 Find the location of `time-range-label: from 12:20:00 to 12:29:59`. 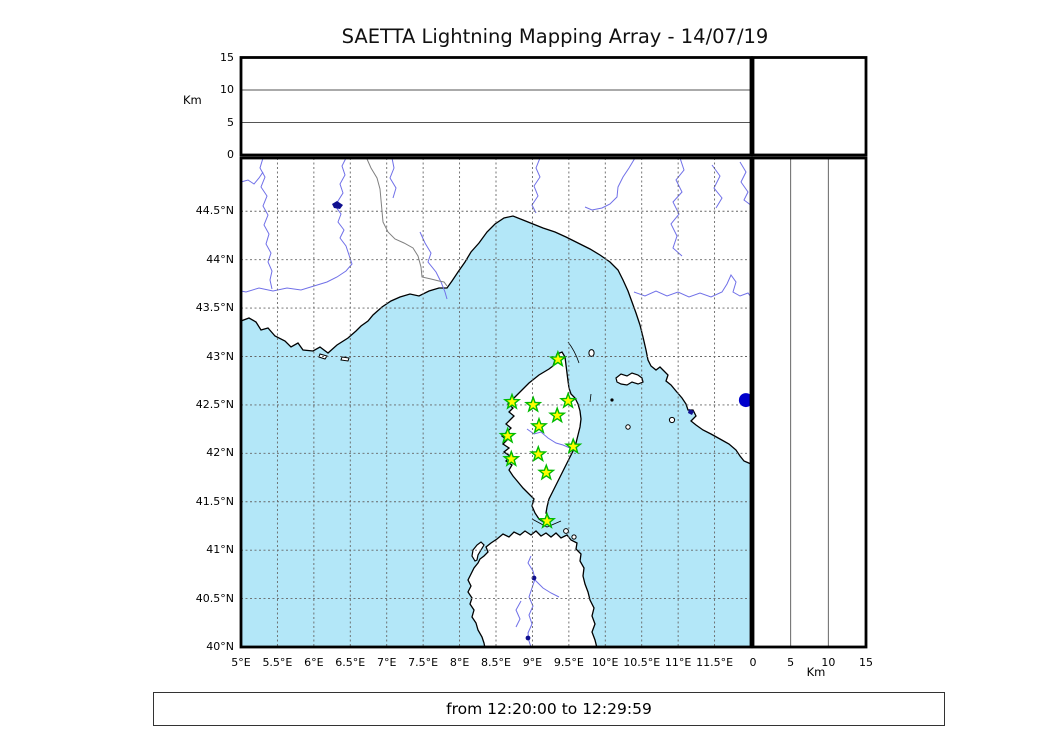

time-range-label: from 12:20:00 to 12:29:59 is located at coordinates (549, 709).